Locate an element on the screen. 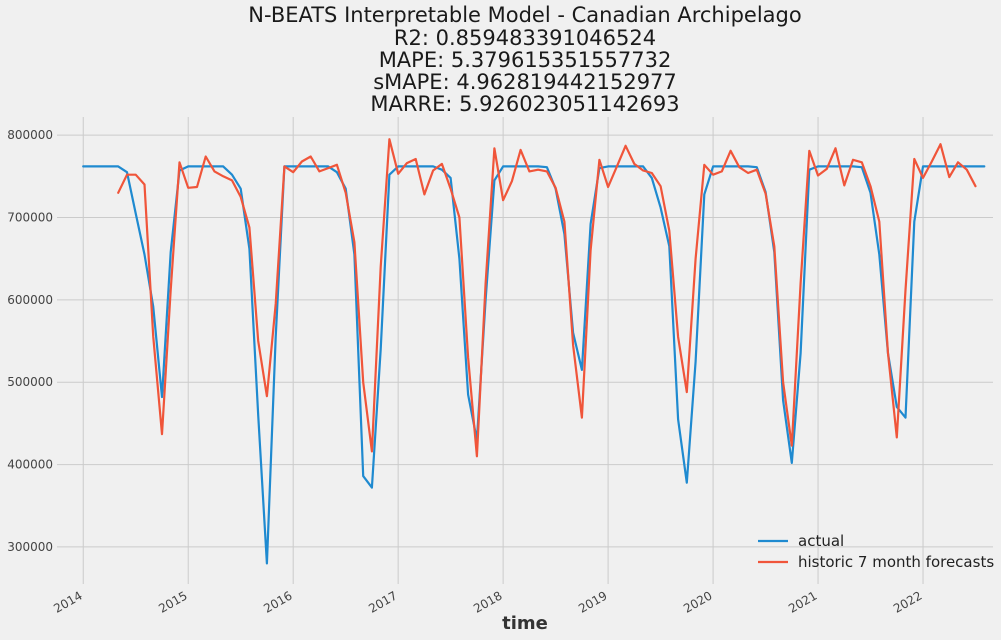 Image resolution: width=1001 pixels, height=640 pixels. x-axis-ticks: 2014 2015 2016 2017 2018 2019 2020 2021 2022 is located at coordinates (487, 601).